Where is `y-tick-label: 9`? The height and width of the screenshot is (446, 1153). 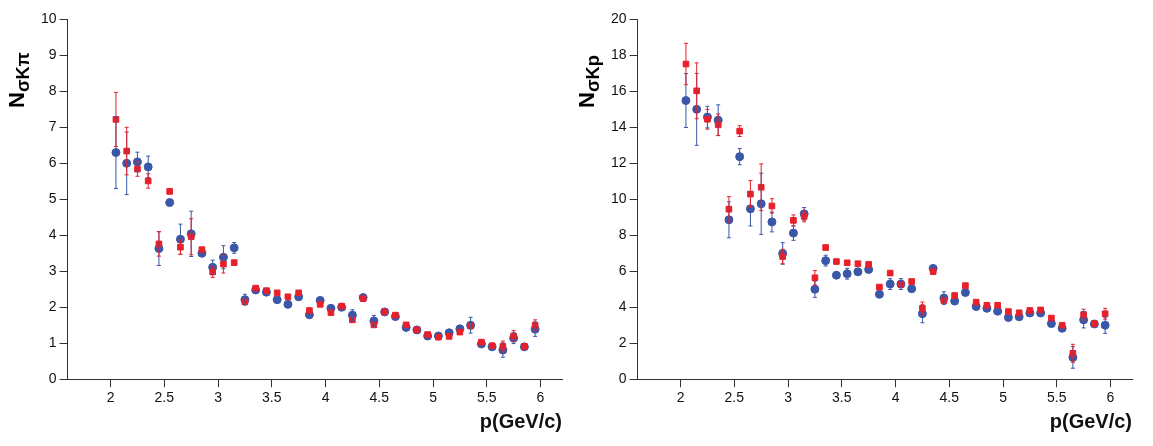 y-tick-label: 9 is located at coordinates (52, 54).